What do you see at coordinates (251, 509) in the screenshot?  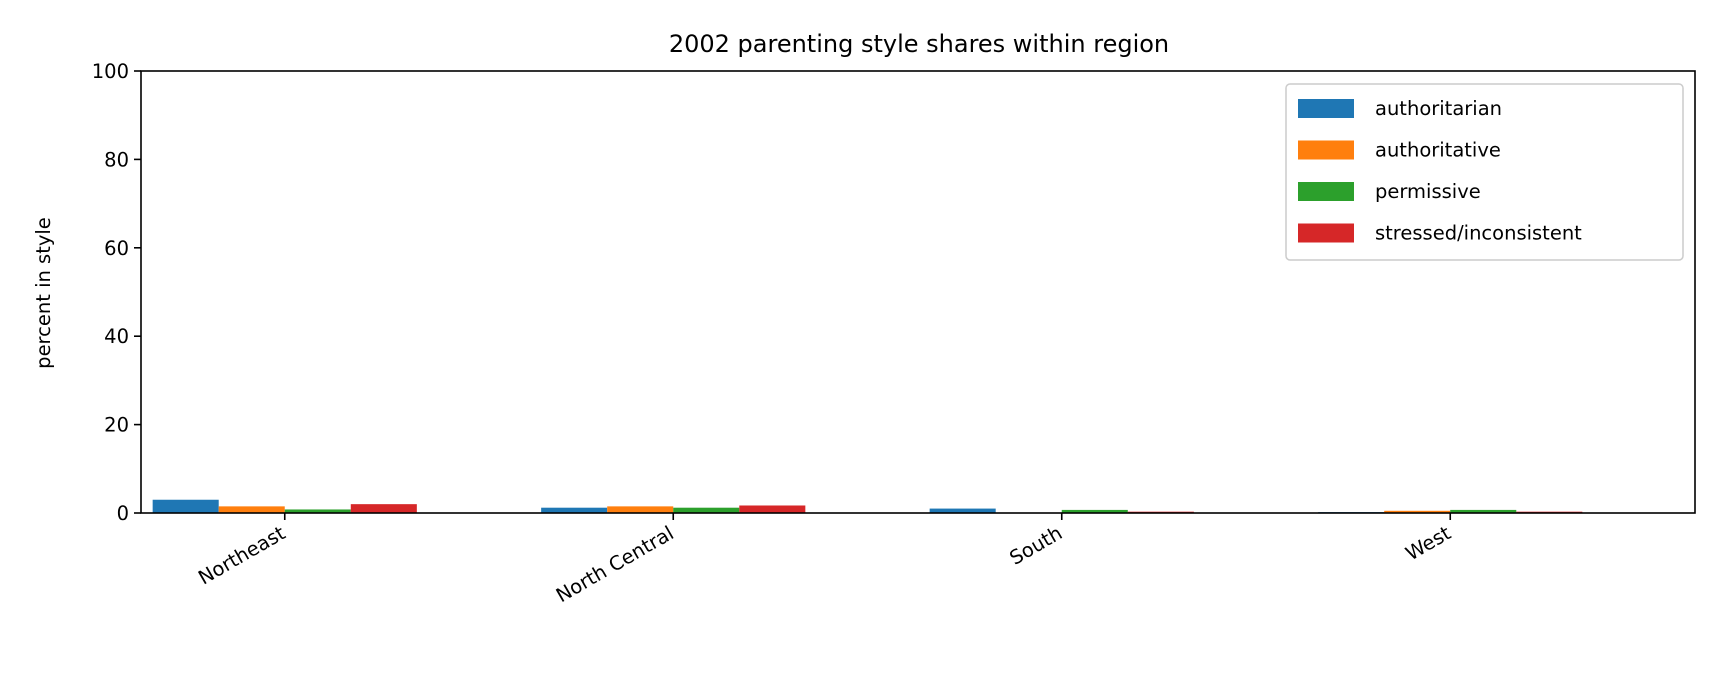 I see `bar-authoritative-northeast` at bounding box center [251, 509].